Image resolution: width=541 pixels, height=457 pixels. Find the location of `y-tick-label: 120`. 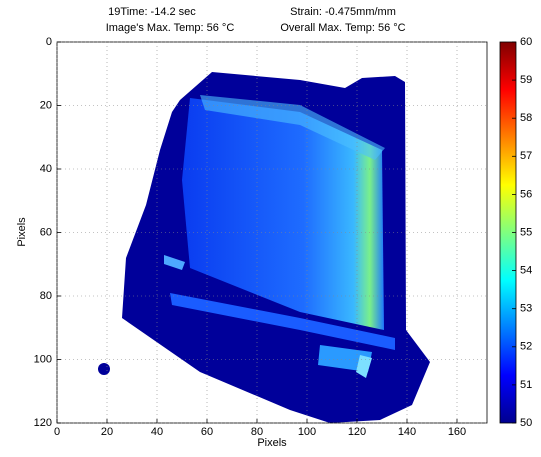

y-tick-label: 120 is located at coordinates (43, 423).